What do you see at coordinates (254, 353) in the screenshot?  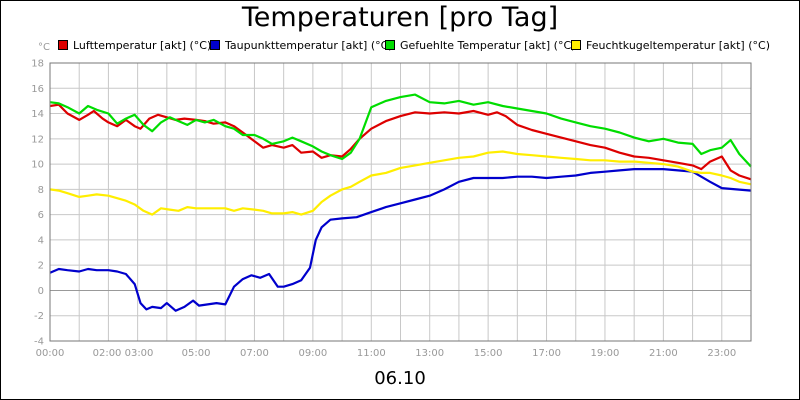 I see `x-tick-label: 07:00` at bounding box center [254, 353].